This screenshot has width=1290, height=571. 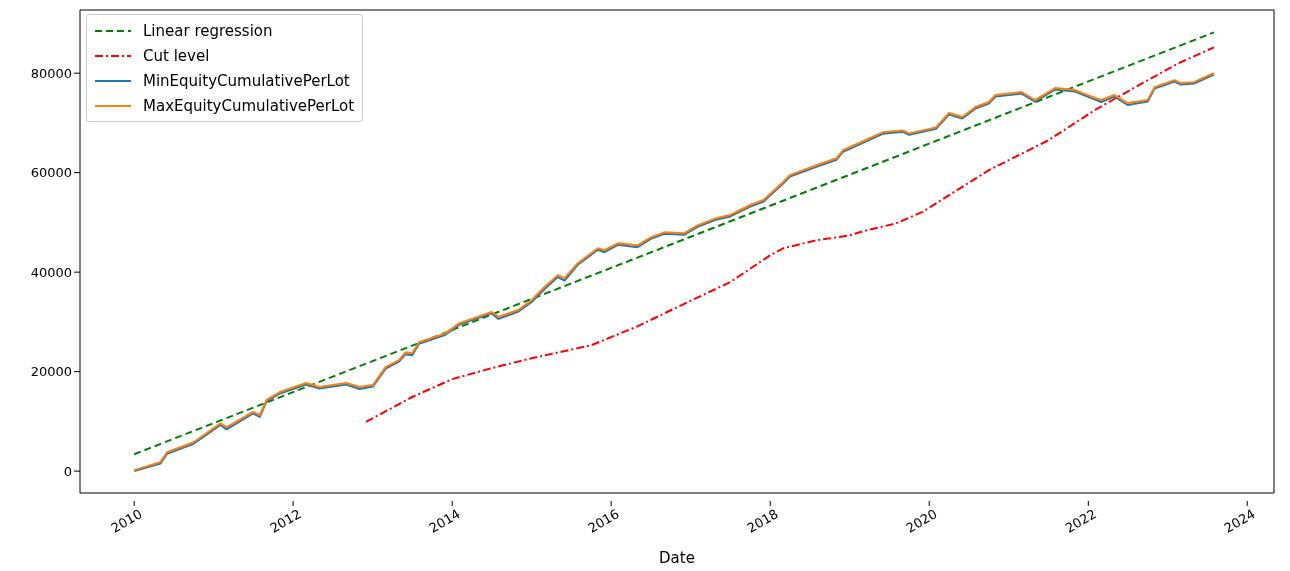 I want to click on y-tick-label: 0, so click(x=67, y=471).